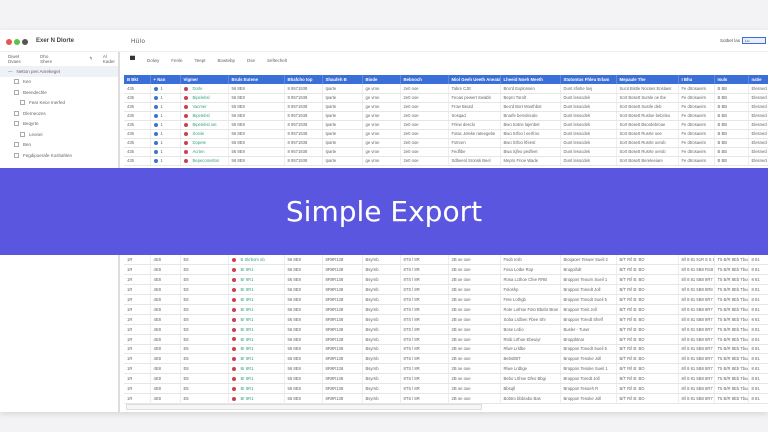 The width and height of the screenshot is (768, 432). I want to click on menu-icon: ▀, so click(132, 60).